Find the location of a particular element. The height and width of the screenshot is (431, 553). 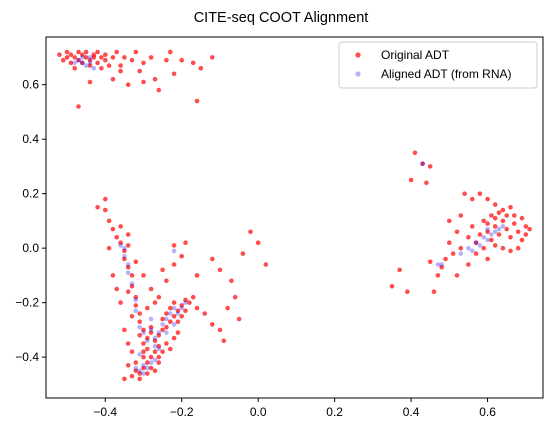

x-tick-label: −0.2 is located at coordinates (182, 412).